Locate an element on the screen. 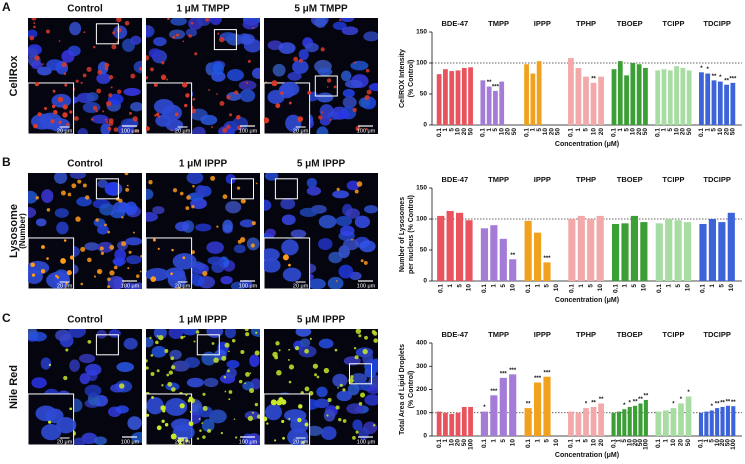 The width and height of the screenshot is (745, 464). group-label: BDE-47 is located at coordinates (455, 23).